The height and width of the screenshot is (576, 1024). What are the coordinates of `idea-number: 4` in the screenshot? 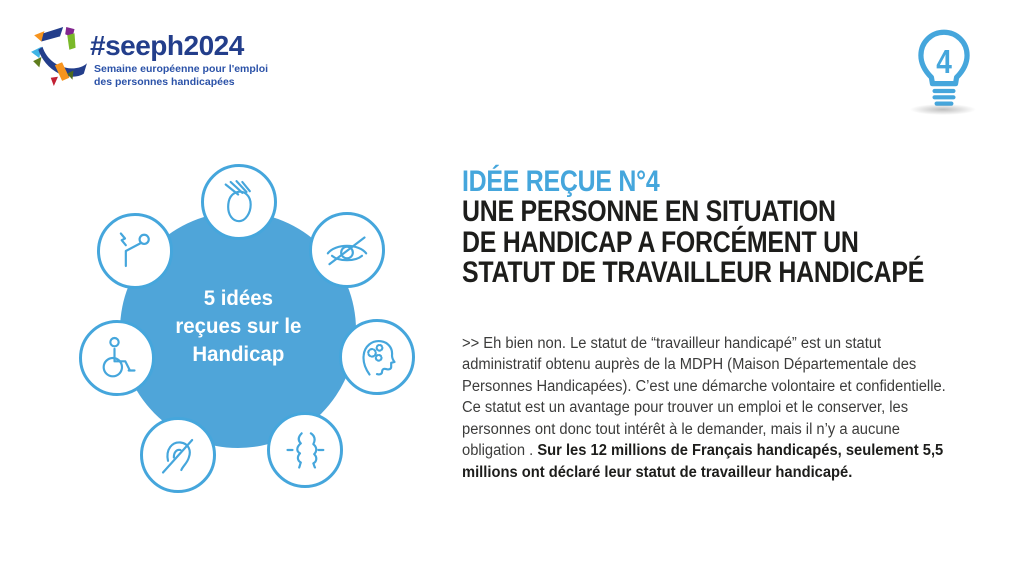 It's located at (944, 61).